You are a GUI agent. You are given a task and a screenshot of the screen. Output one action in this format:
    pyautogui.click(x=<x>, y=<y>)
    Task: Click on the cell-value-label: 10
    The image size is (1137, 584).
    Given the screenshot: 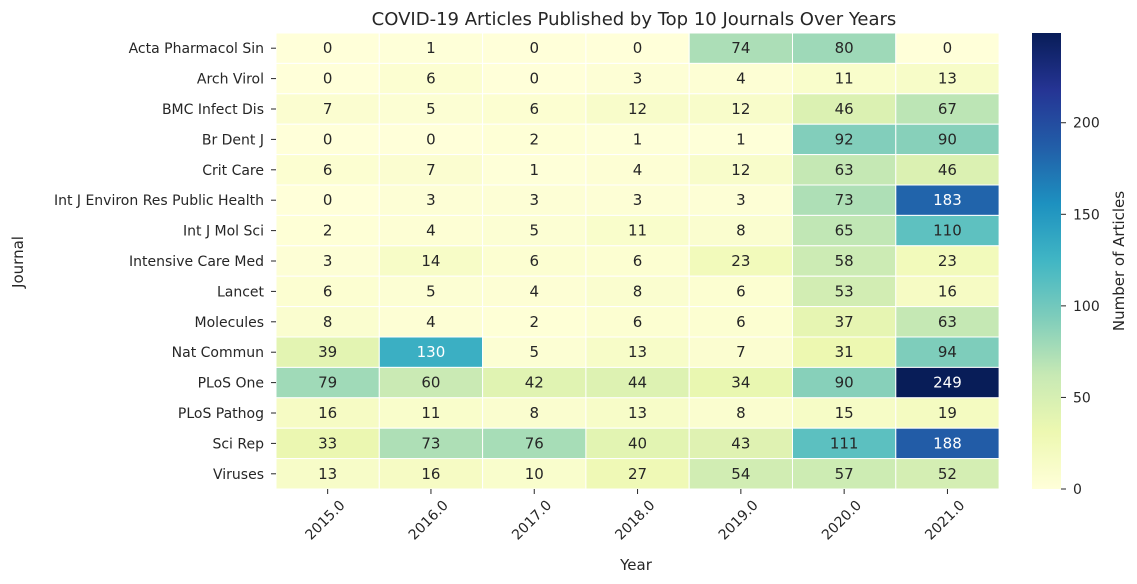 What is the action you would take?
    pyautogui.click(x=534, y=474)
    